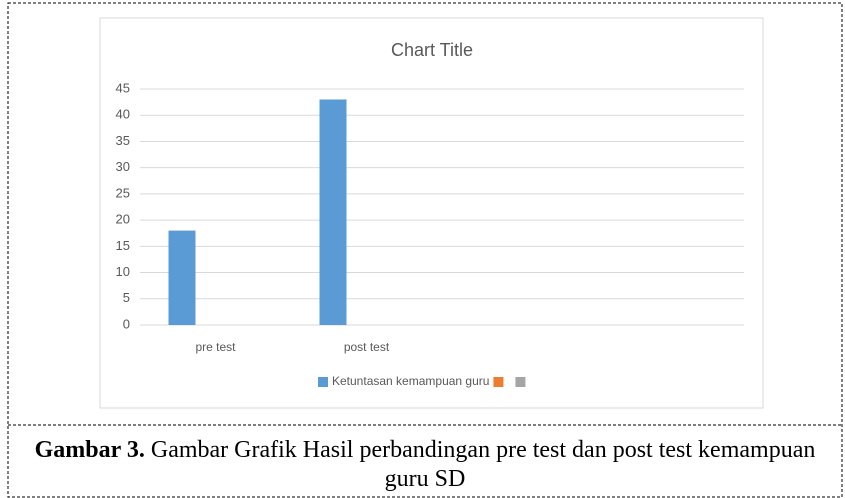 The width and height of the screenshot is (845, 498). Describe the element at coordinates (410, 381) in the screenshot. I see `legend-label: Ketuntasan kemampuan guru` at that location.